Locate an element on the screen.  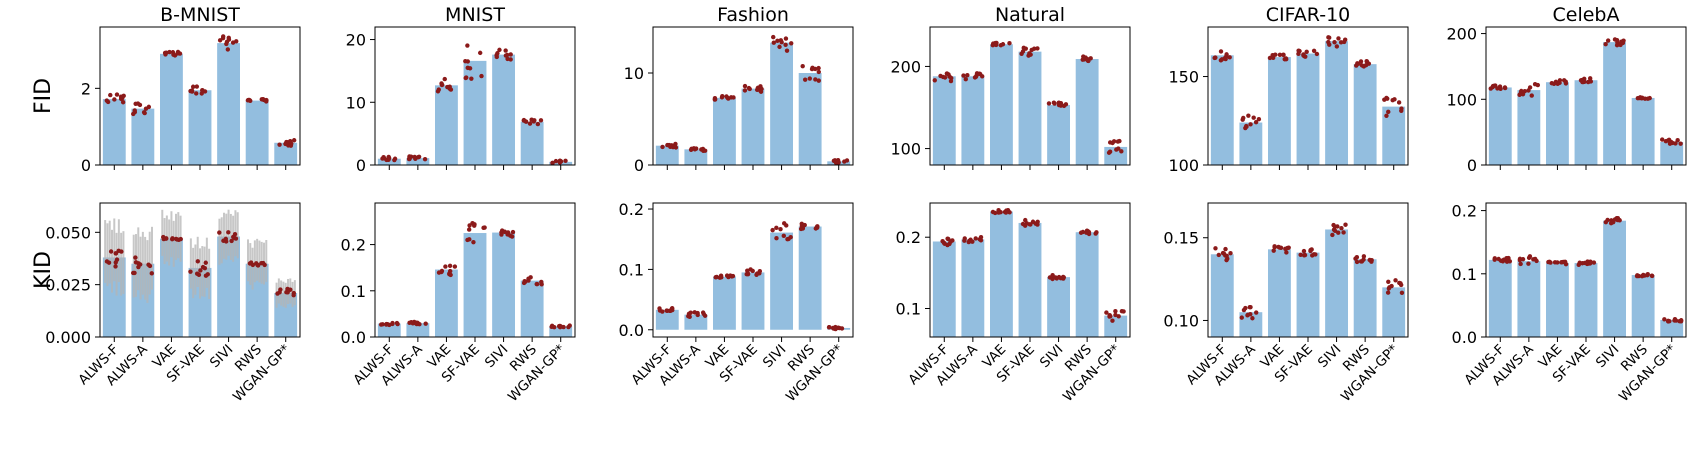
subplot-title: CIFAR-10 is located at coordinates (1308, 15).